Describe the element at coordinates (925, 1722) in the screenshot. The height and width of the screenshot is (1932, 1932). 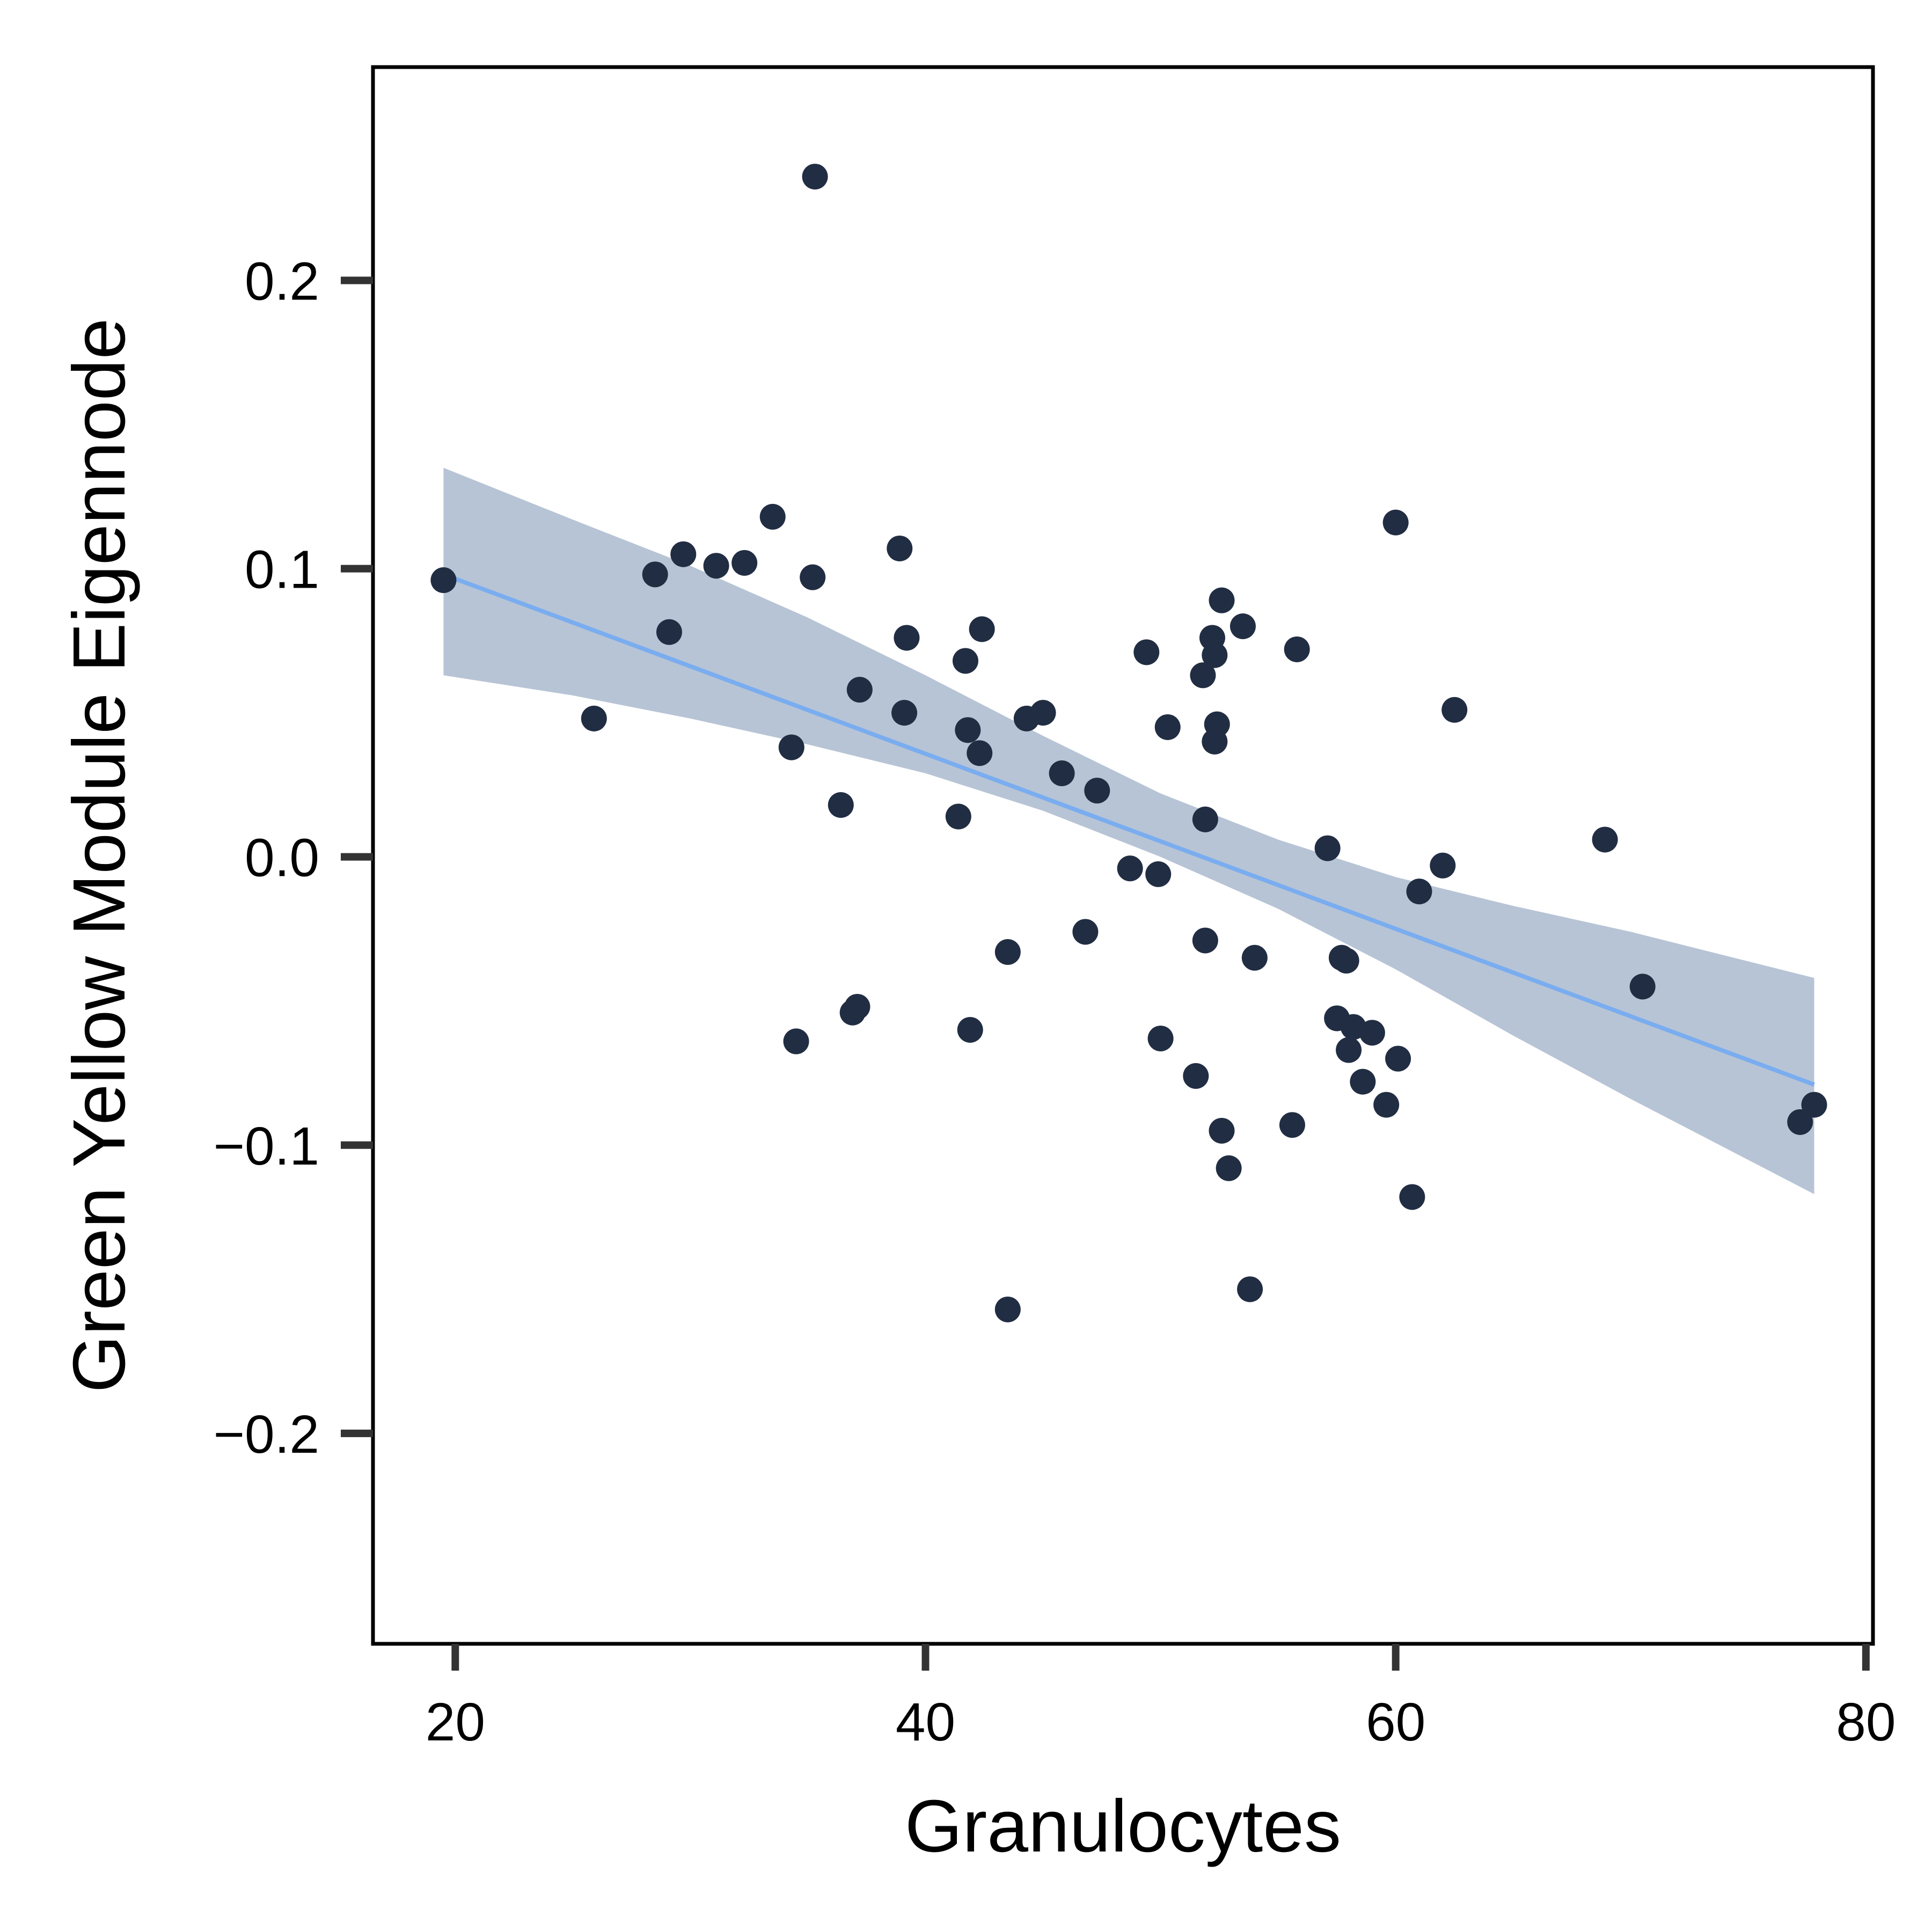
I see `x-tick-label: 40` at that location.